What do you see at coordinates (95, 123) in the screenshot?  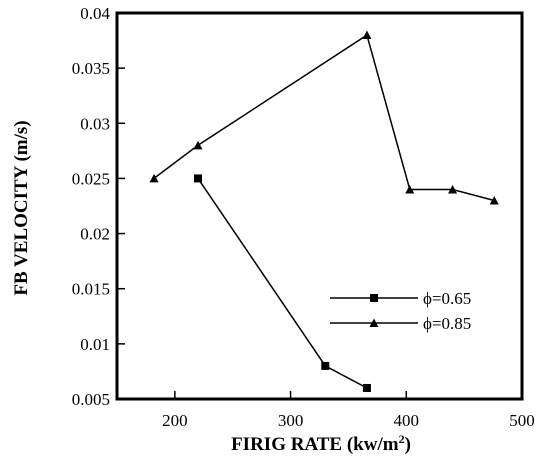 I see `y-tick-label: 0.03` at bounding box center [95, 123].